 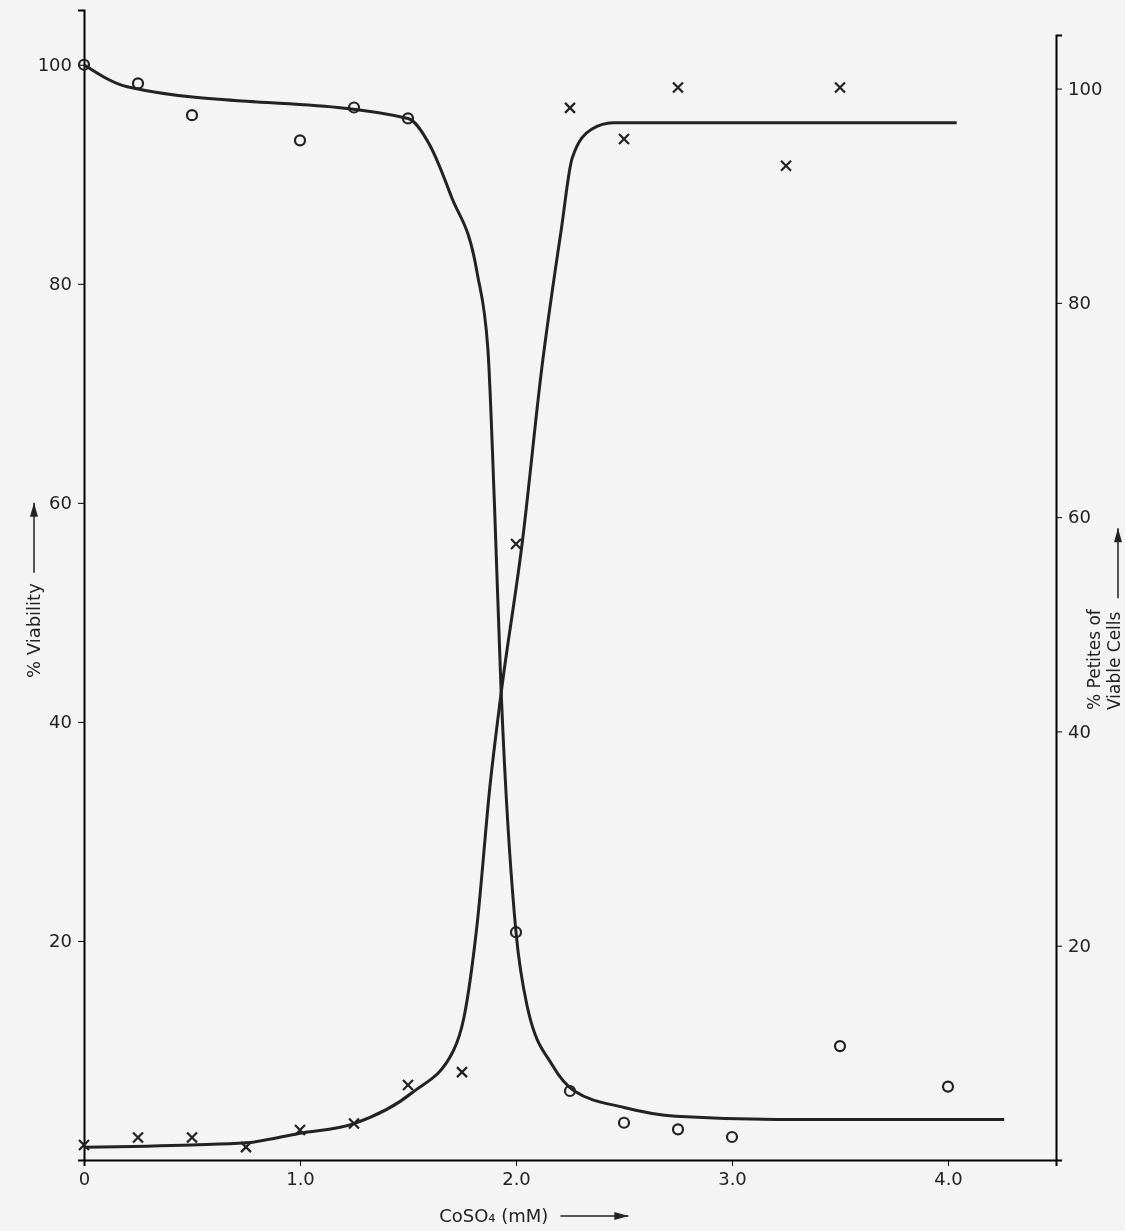 I want to click on y-tick-label: 80, so click(x=60, y=284).